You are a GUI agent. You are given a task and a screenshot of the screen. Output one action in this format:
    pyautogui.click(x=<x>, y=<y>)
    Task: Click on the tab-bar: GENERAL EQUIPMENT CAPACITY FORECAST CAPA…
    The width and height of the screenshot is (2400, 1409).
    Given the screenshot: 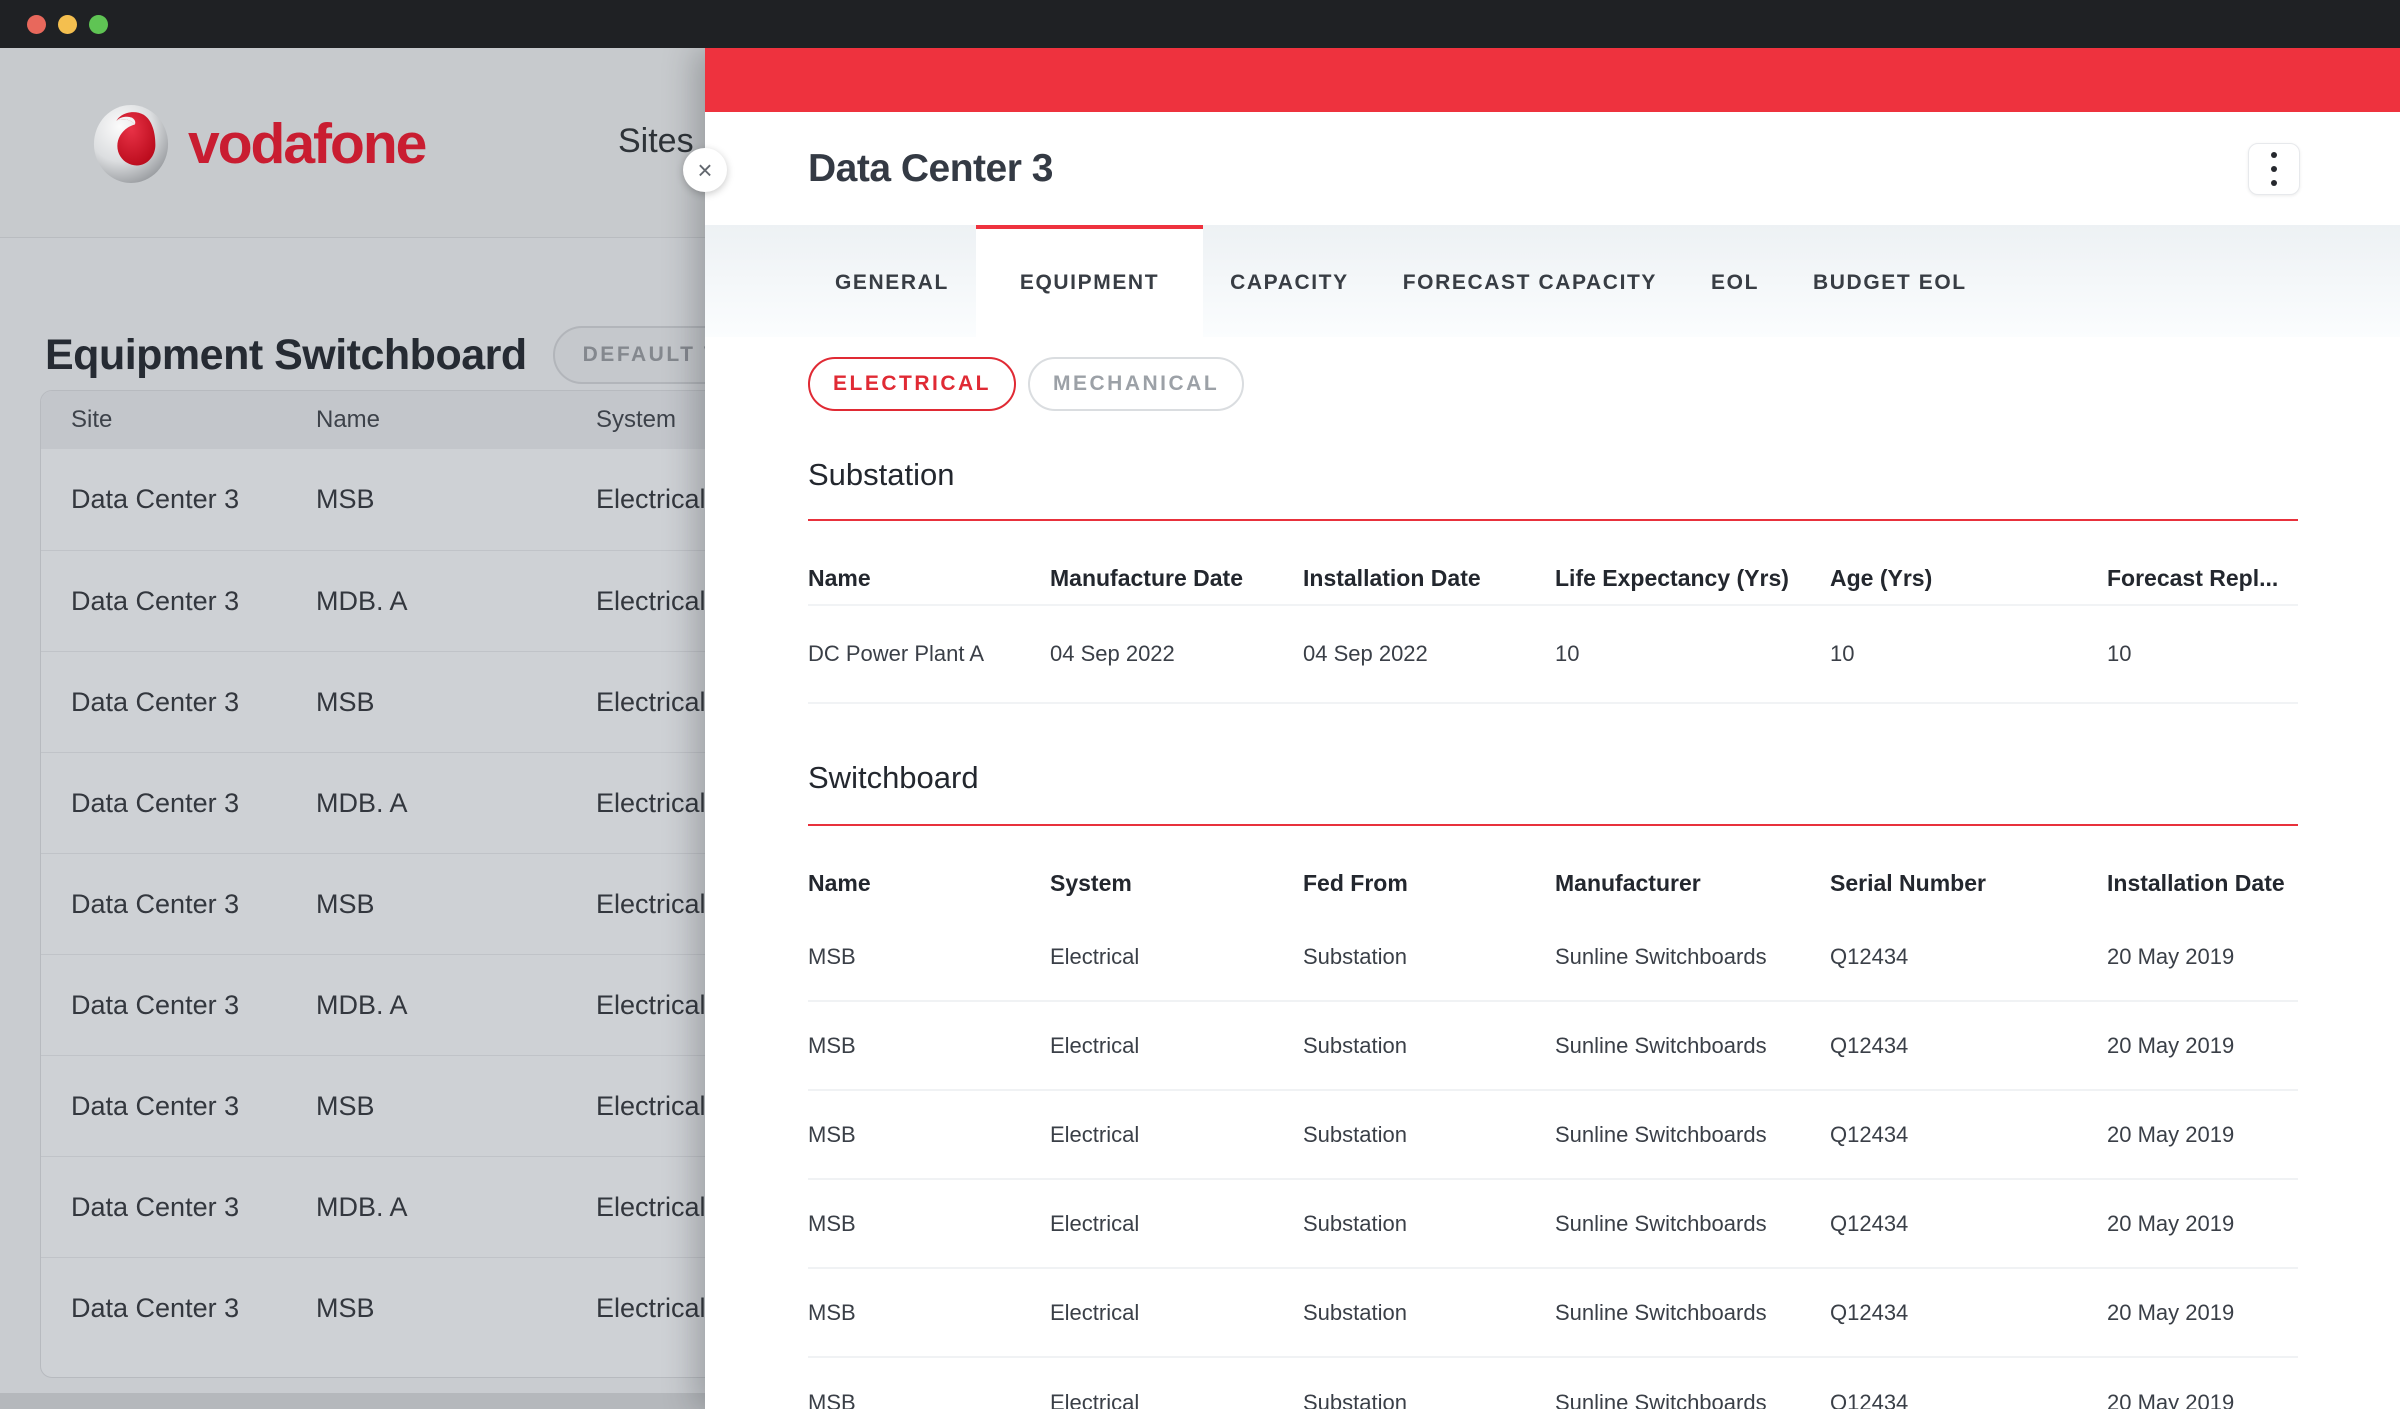 What is the action you would take?
    pyautogui.click(x=1552, y=281)
    